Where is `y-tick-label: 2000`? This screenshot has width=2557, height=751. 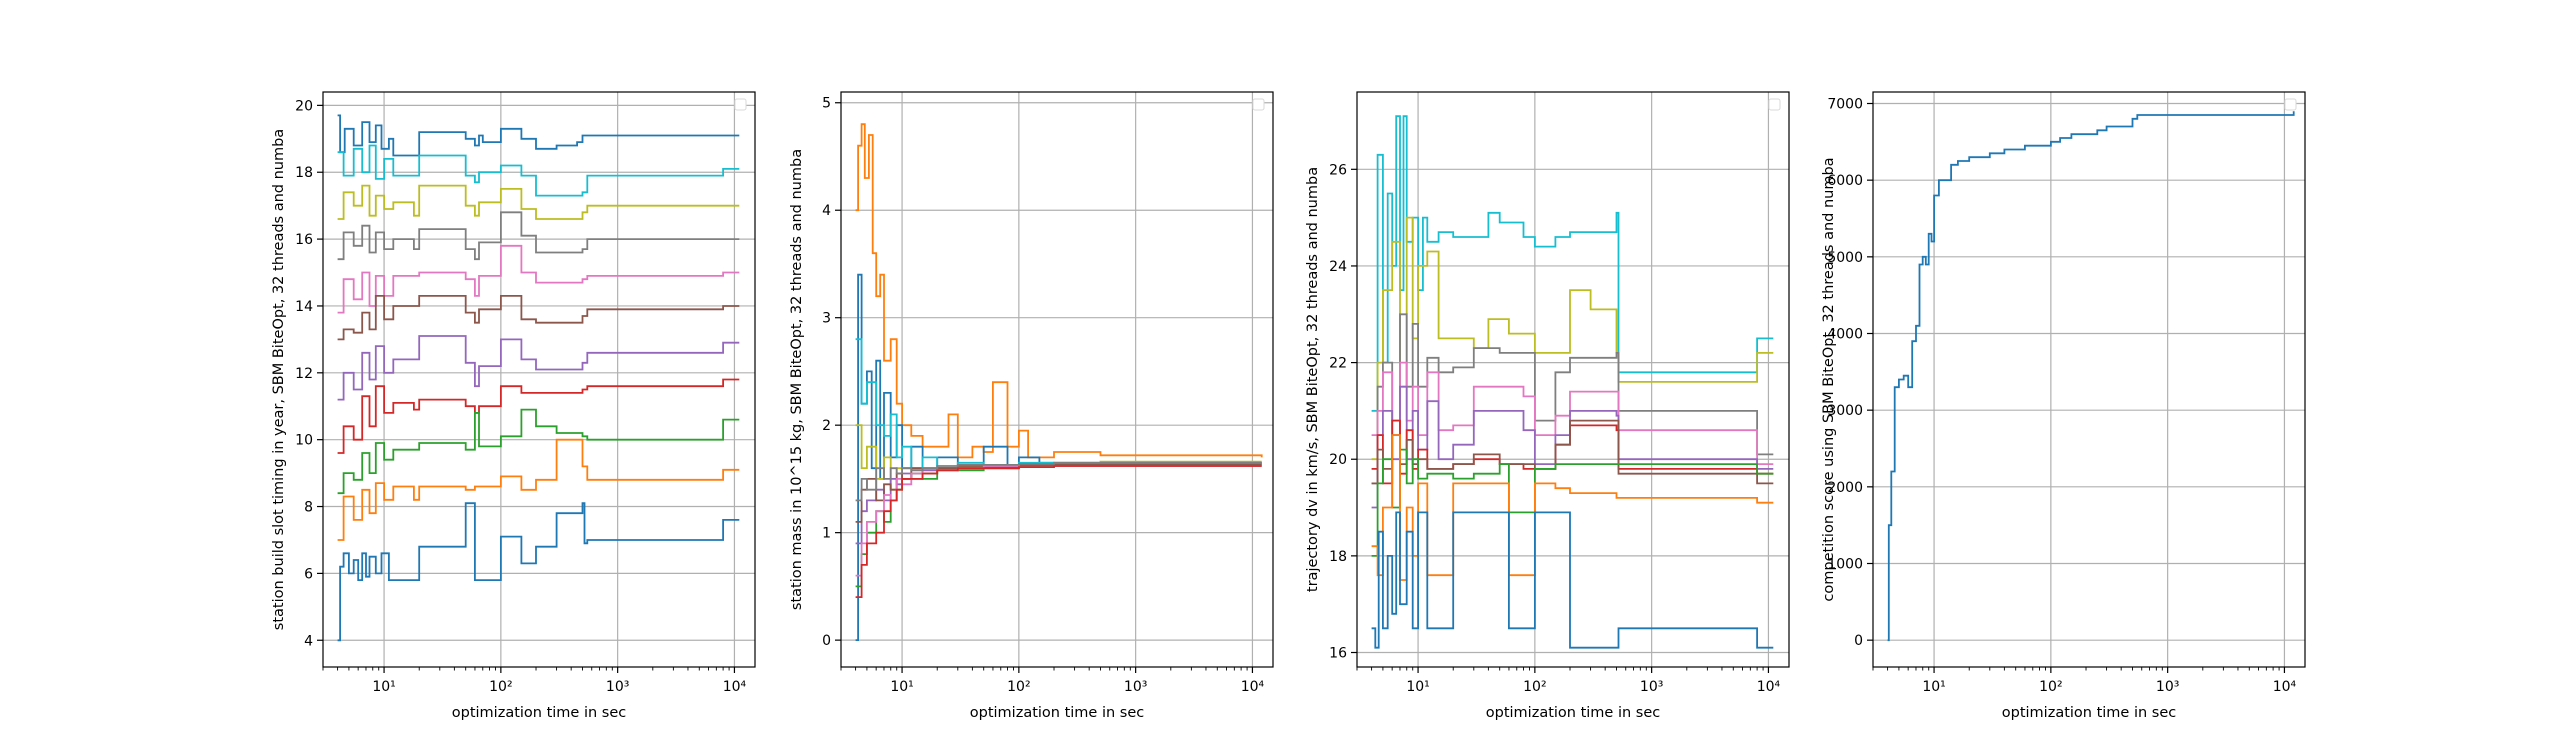
y-tick-label: 2000 is located at coordinates (1845, 488).